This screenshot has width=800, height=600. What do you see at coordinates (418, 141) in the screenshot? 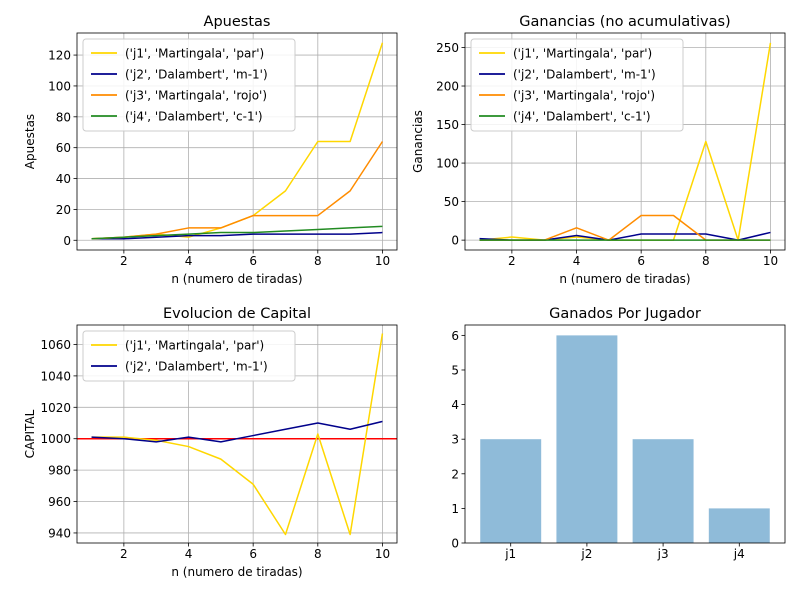
I see `y-axis-label: Ganancias` at bounding box center [418, 141].